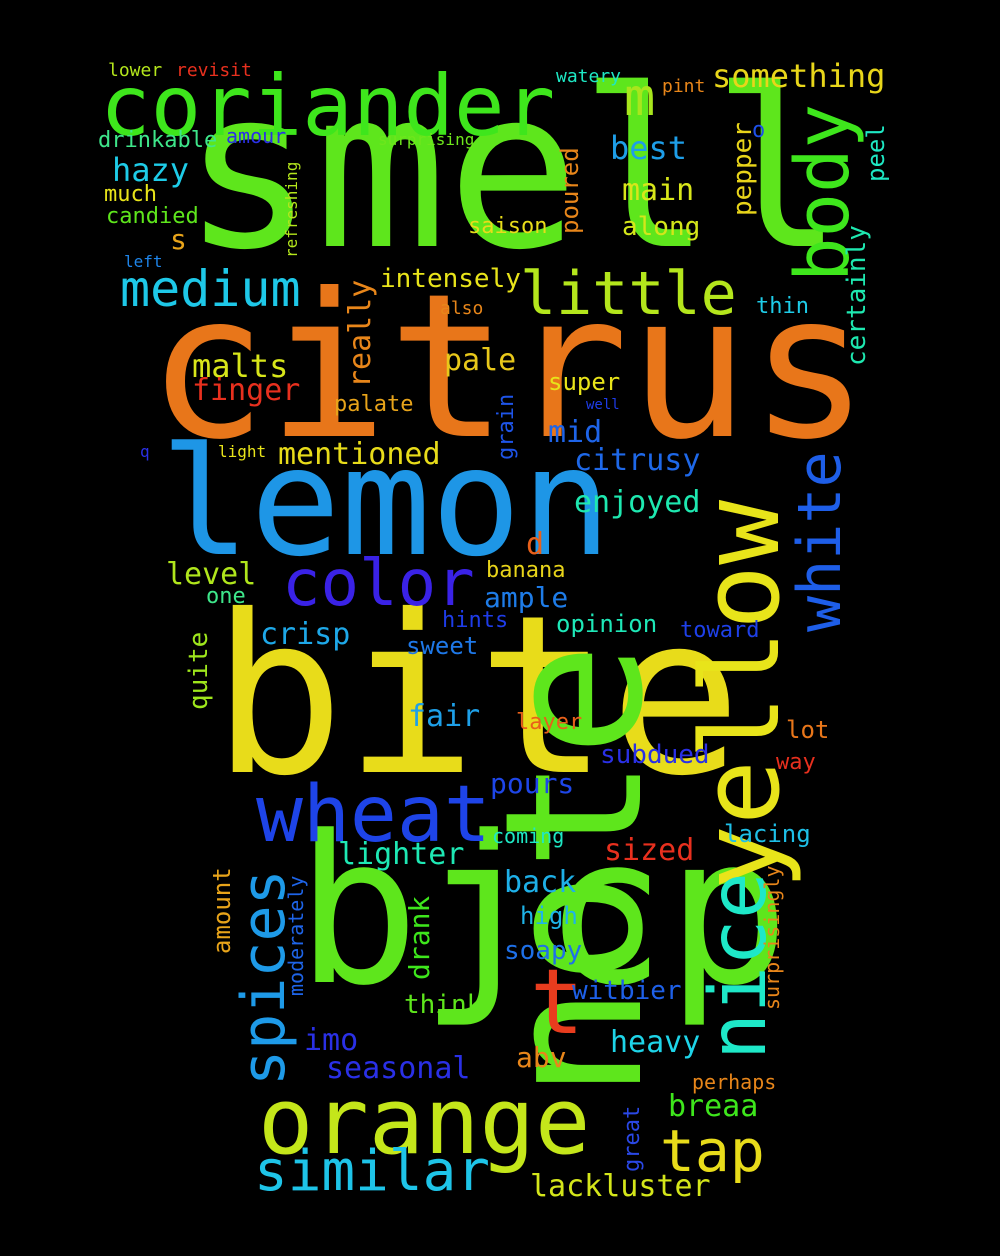  Describe the element at coordinates (684, 86) in the screenshot. I see `word-pint: pint` at that location.